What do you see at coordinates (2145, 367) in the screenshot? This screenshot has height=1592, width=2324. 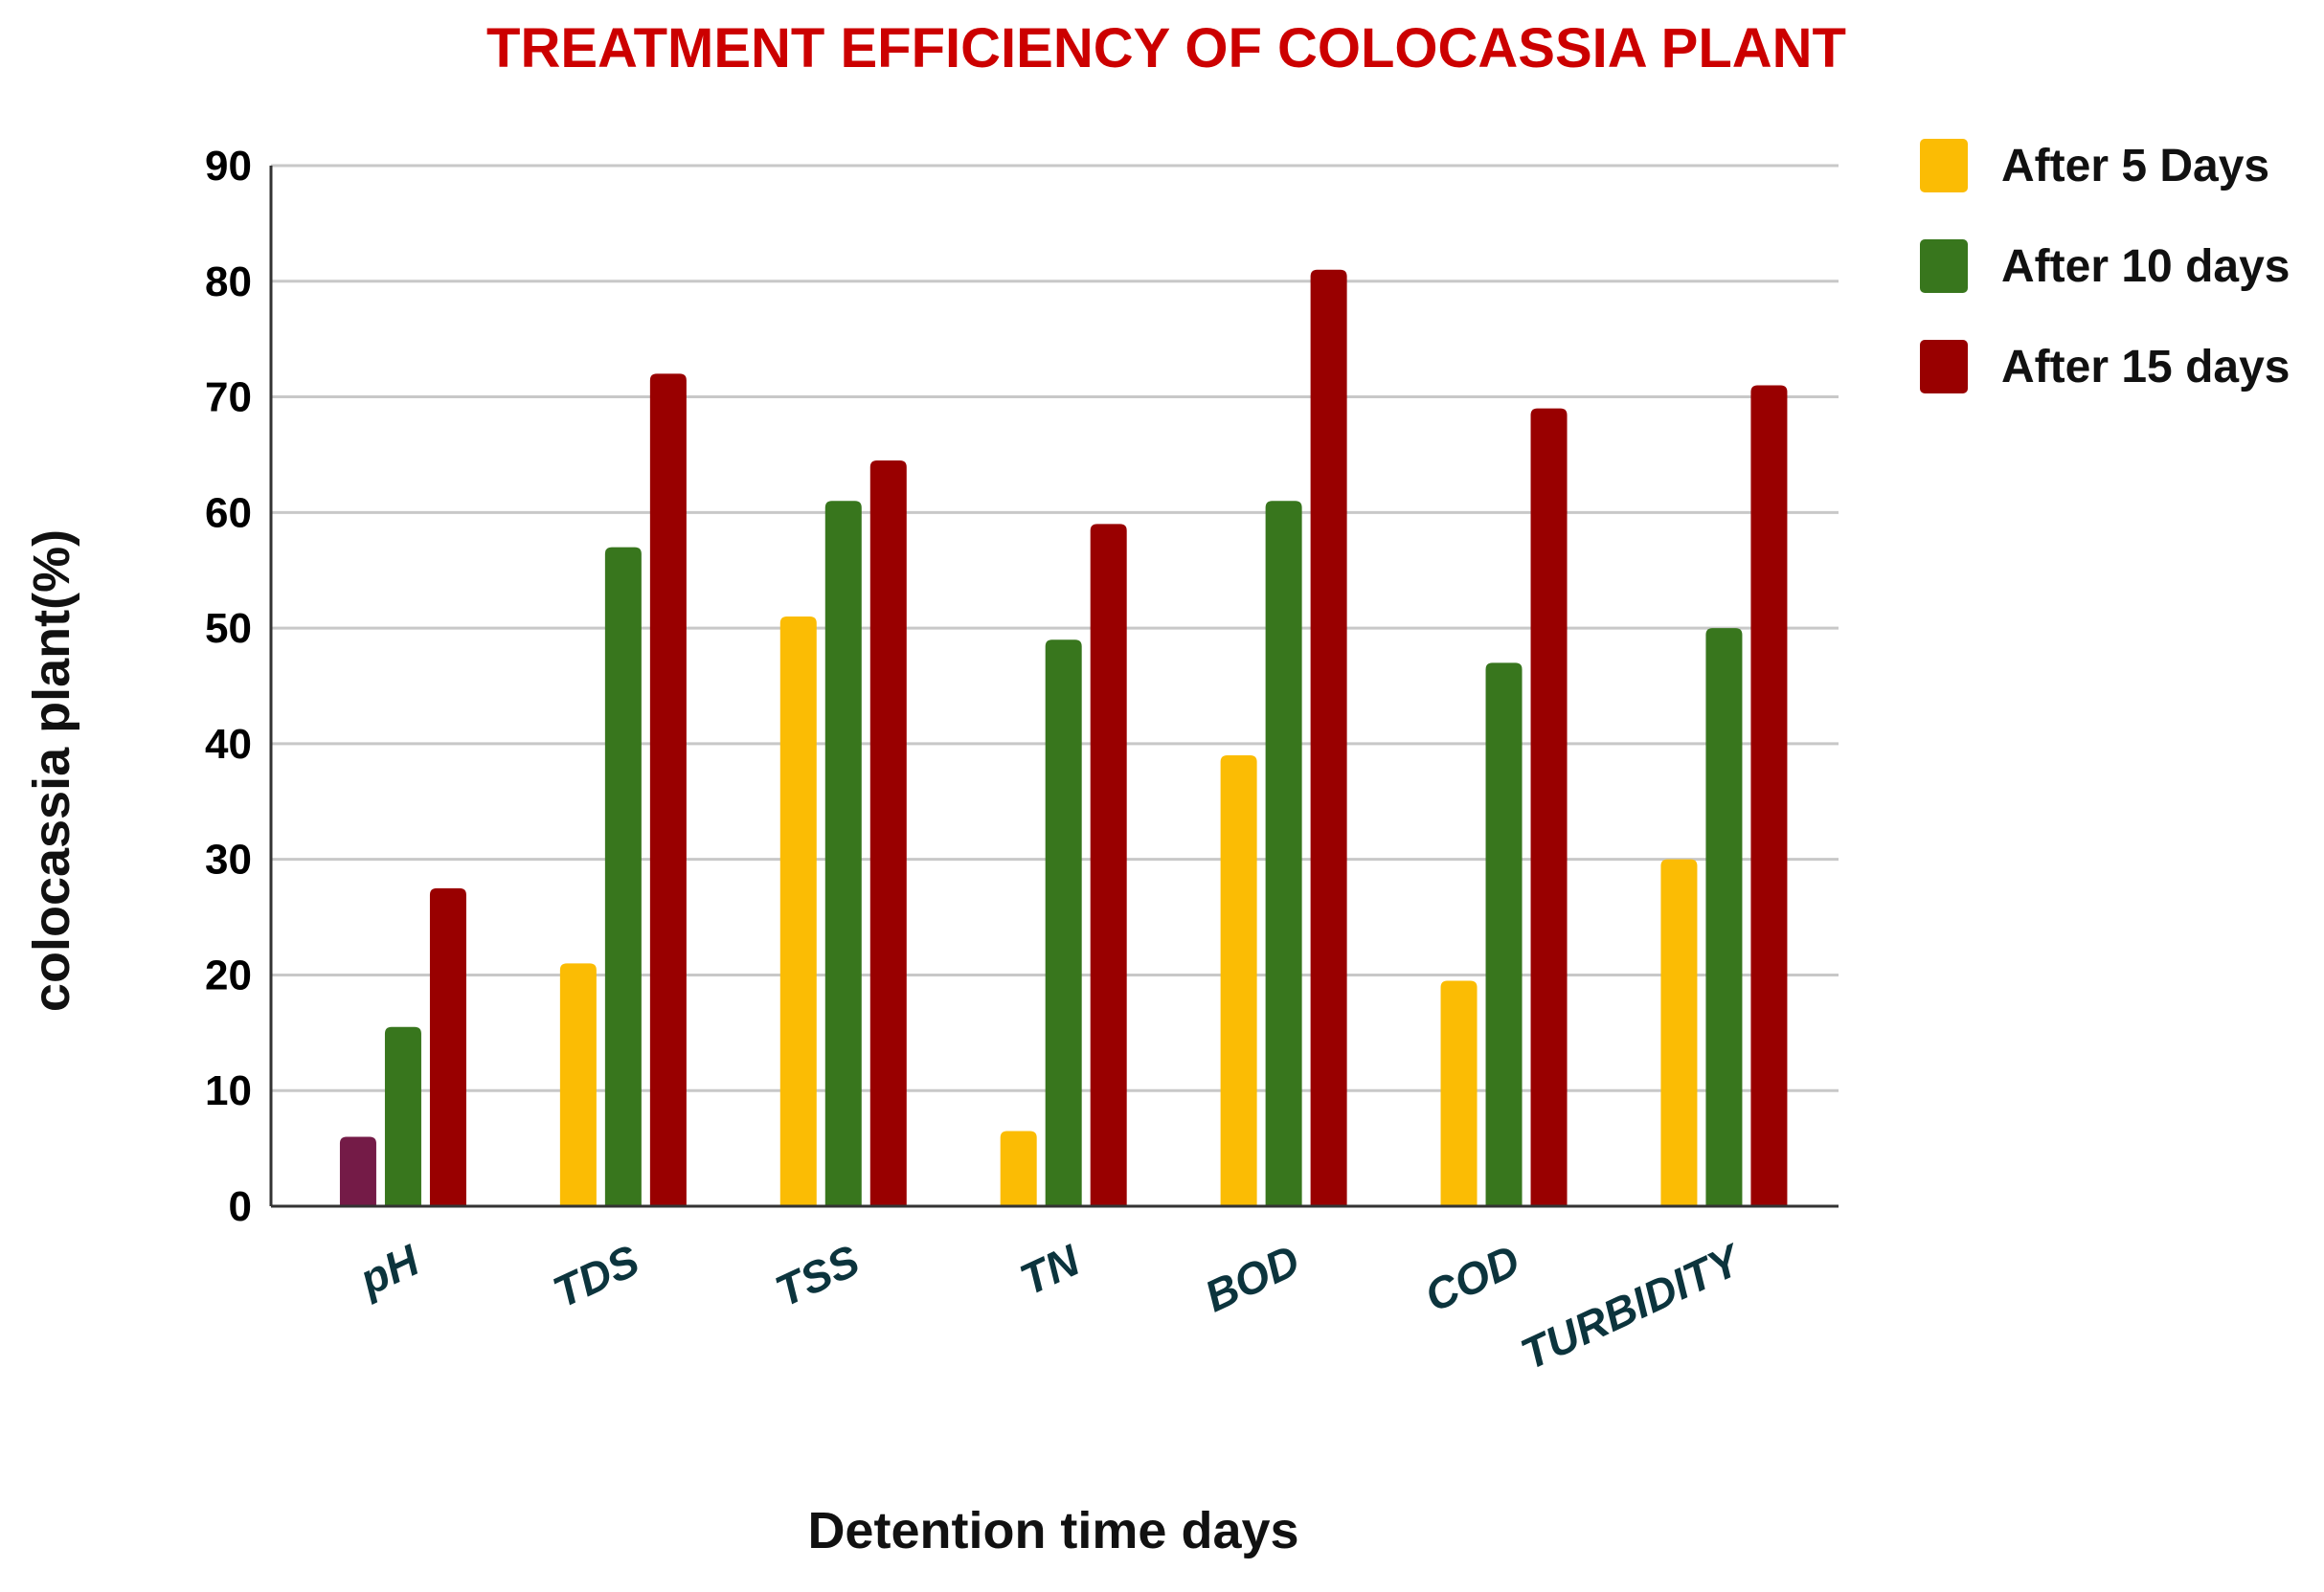 I see `legend-label: After 15 days` at bounding box center [2145, 367].